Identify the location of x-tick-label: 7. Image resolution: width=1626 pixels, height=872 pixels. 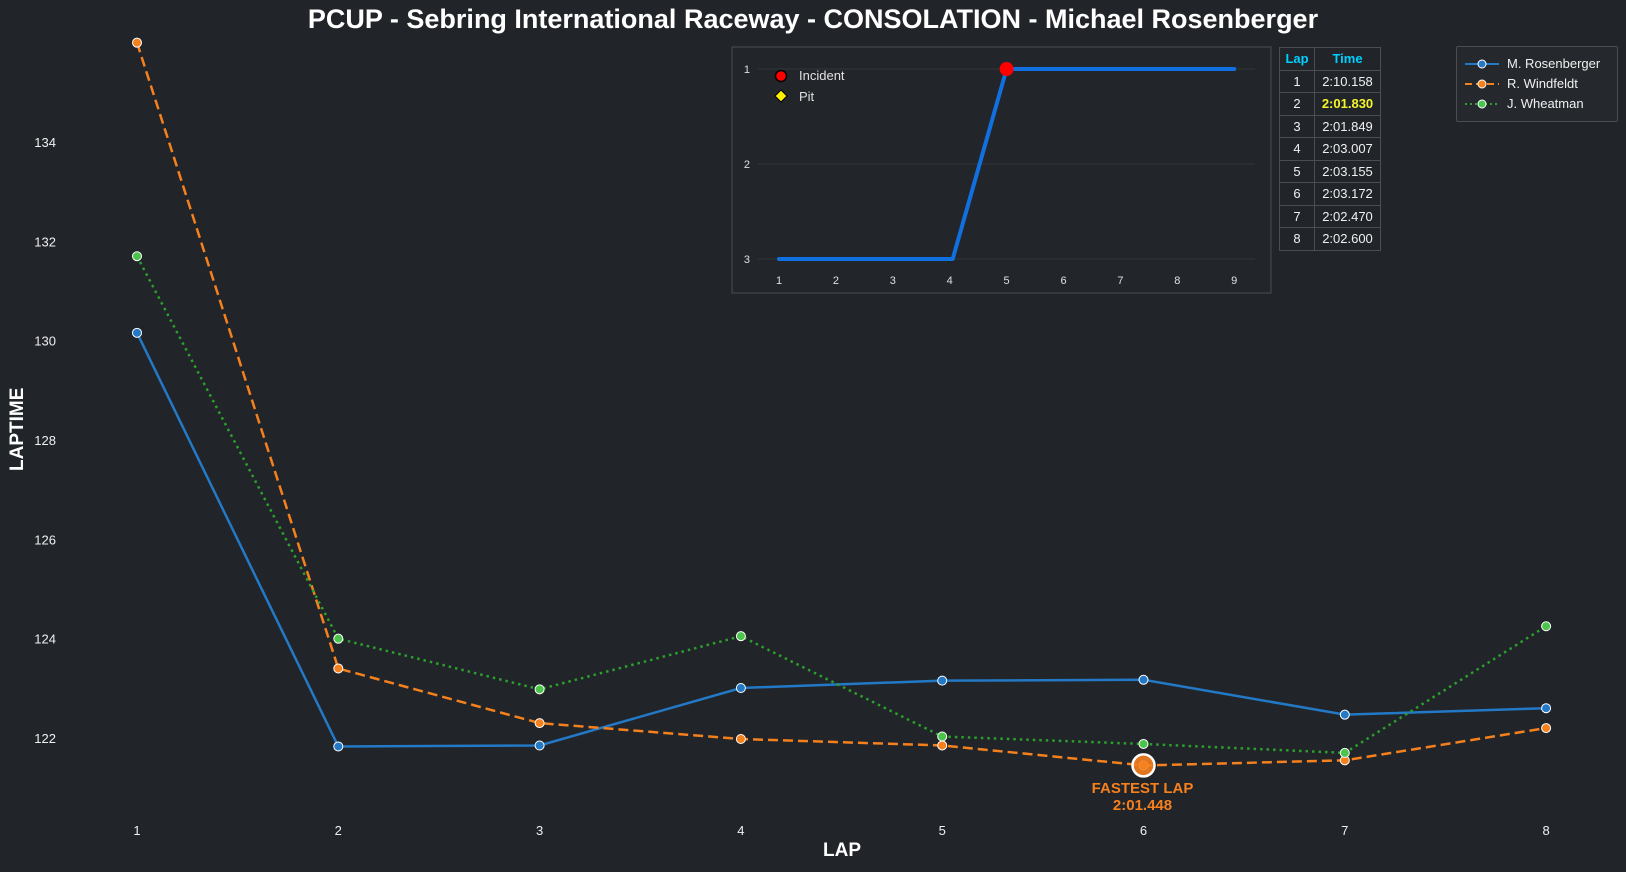
(1344, 830).